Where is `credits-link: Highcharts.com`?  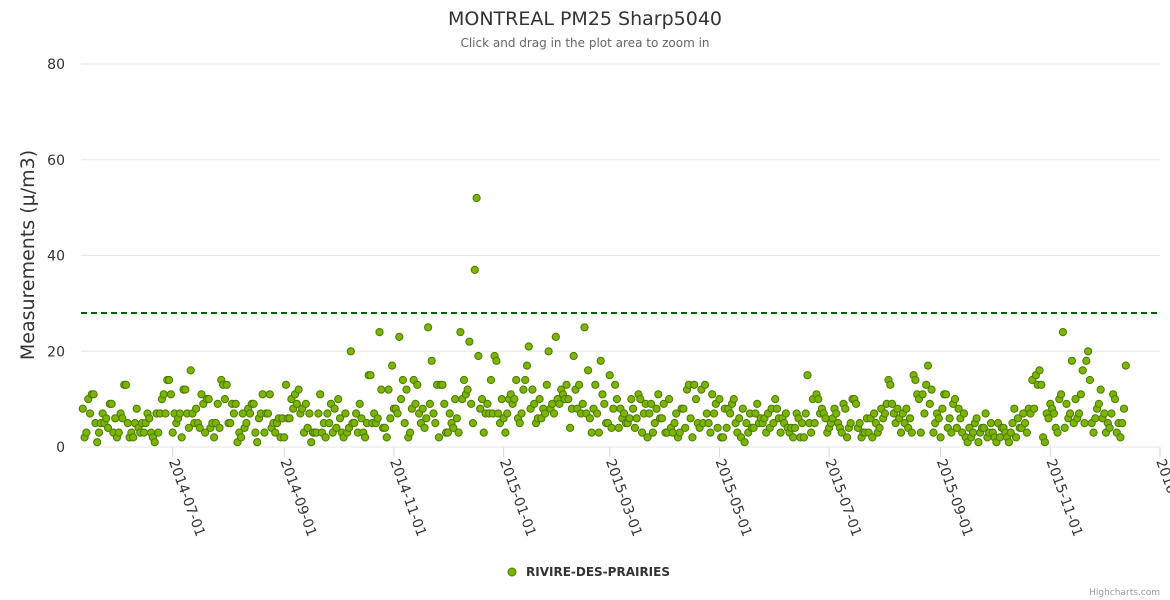 credits-link: Highcharts.com is located at coordinates (1124, 593).